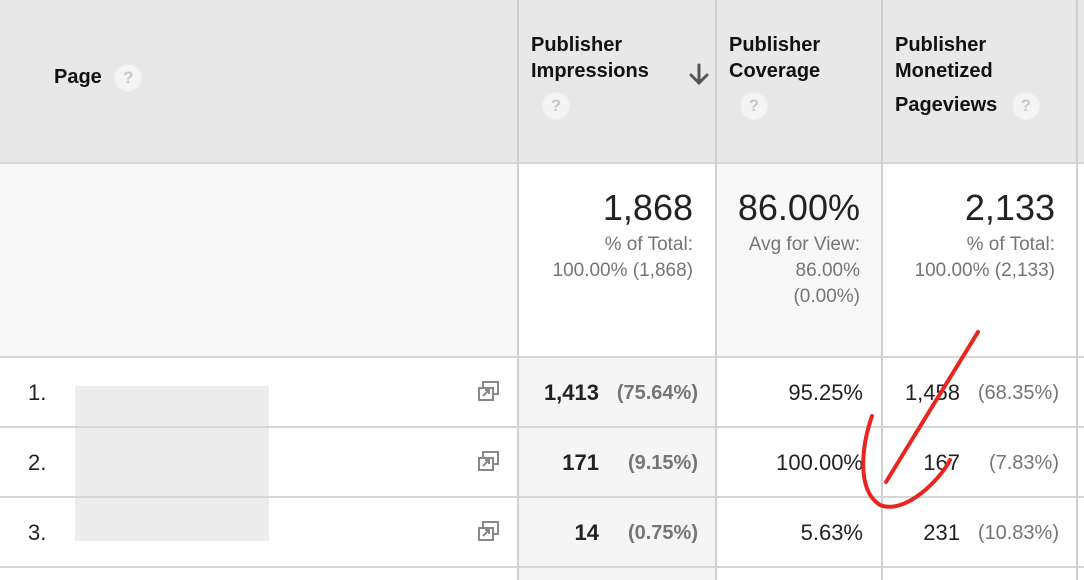 Image resolution: width=1084 pixels, height=580 pixels. Describe the element at coordinates (775, 45) in the screenshot. I see `coverage-header-line1: Publisher` at that location.